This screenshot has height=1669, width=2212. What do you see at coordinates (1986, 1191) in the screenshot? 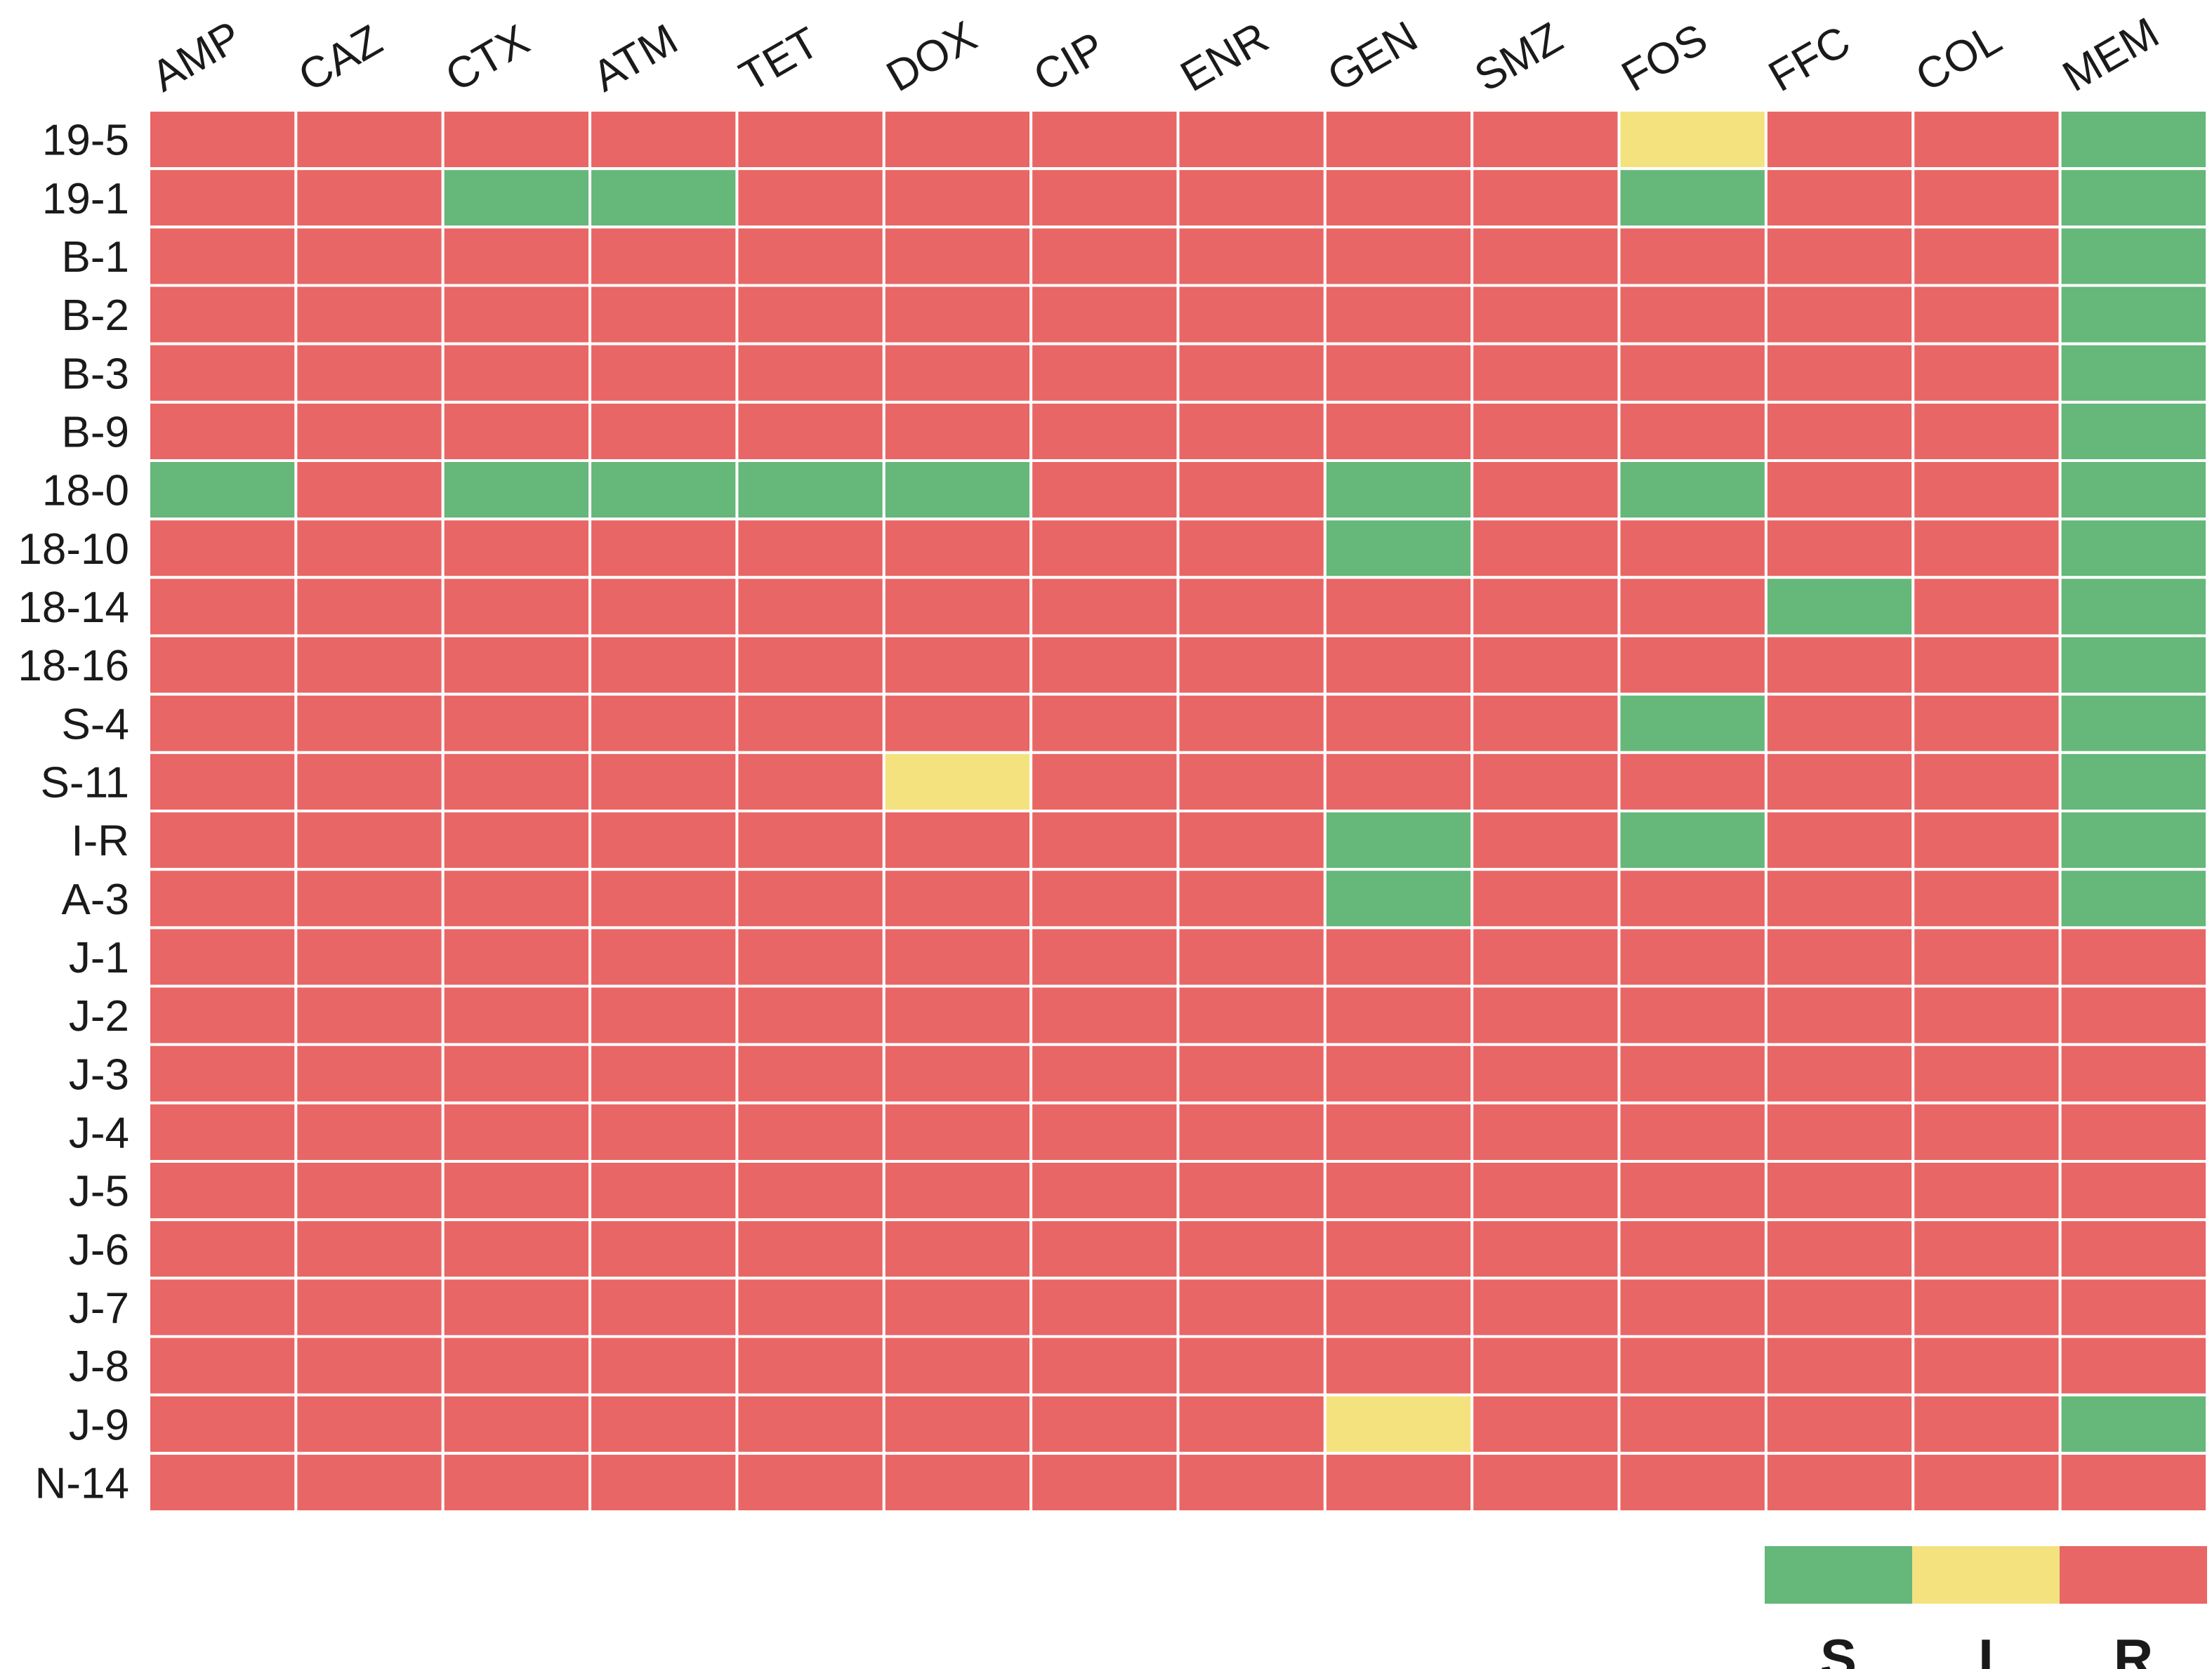
I see `cell-j-5-col` at bounding box center [1986, 1191].